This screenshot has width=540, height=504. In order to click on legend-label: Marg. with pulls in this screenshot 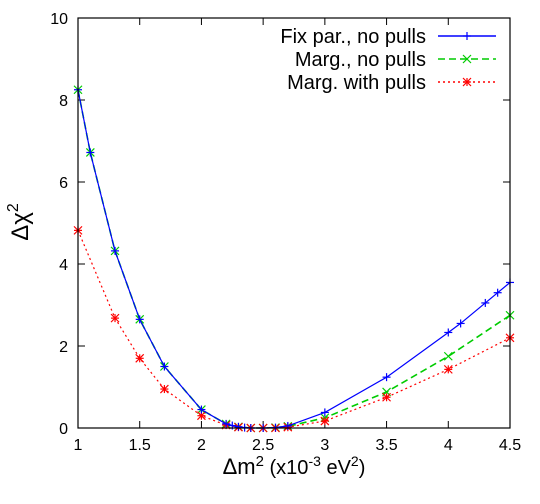, I will do `click(356, 83)`.